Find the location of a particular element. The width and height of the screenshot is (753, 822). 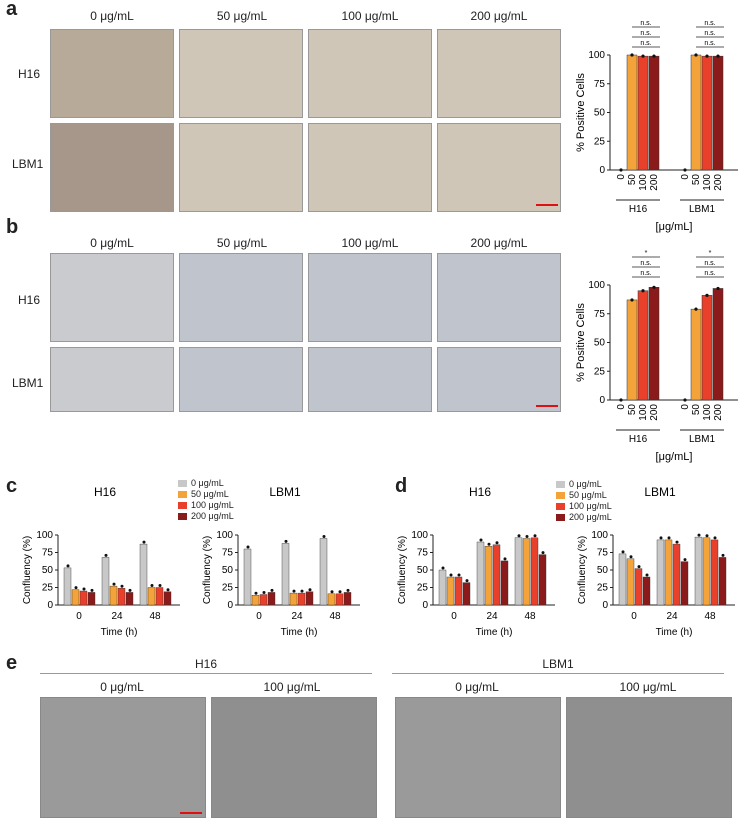

a-conc-200: 200 μg/mL is located at coordinates (499, 16).